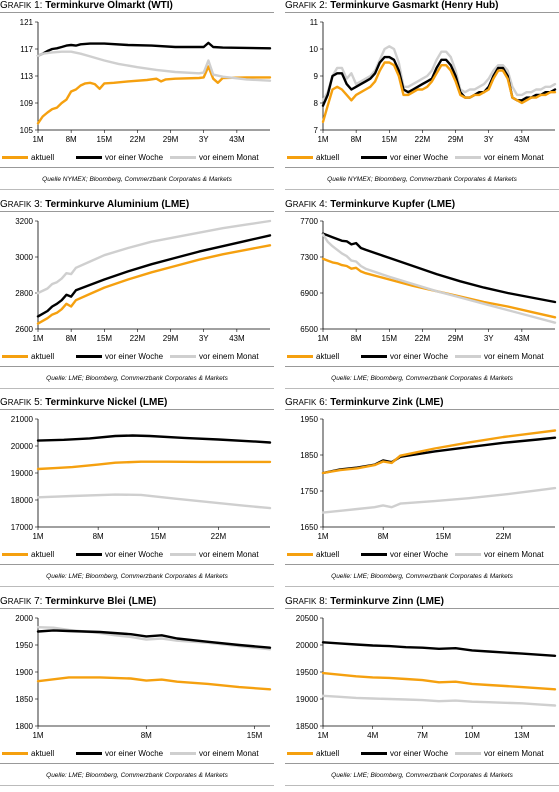  What do you see at coordinates (109, 5) in the screenshot?
I see `chart-title-text: Terminkurve Ölmarkt (WTI)` at bounding box center [109, 5].